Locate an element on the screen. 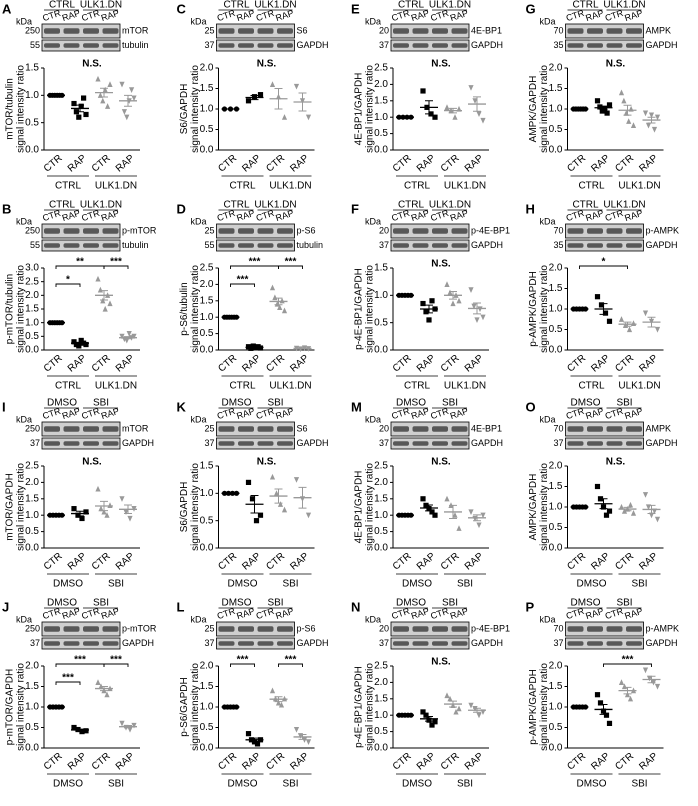  band-label: p-mTOR is located at coordinates (139, 628).